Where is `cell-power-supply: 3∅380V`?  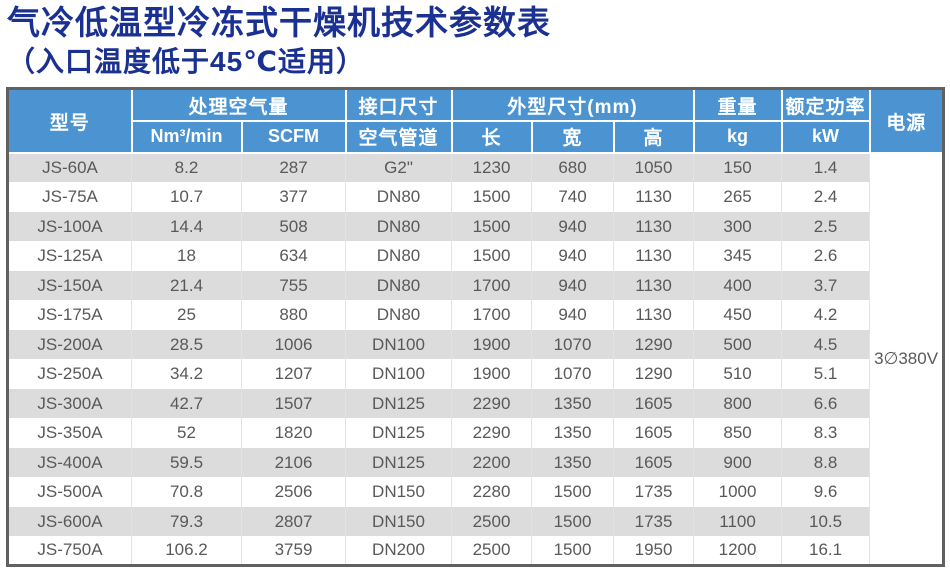
cell-power-supply: 3∅380V is located at coordinates (907, 359).